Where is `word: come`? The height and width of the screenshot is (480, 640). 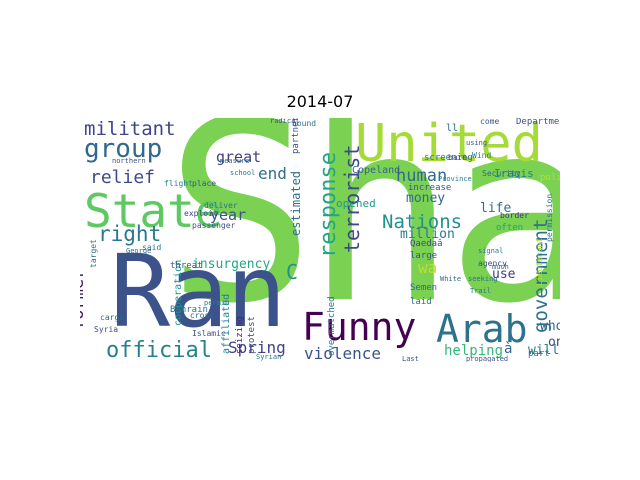
word: come is located at coordinates (490, 122).